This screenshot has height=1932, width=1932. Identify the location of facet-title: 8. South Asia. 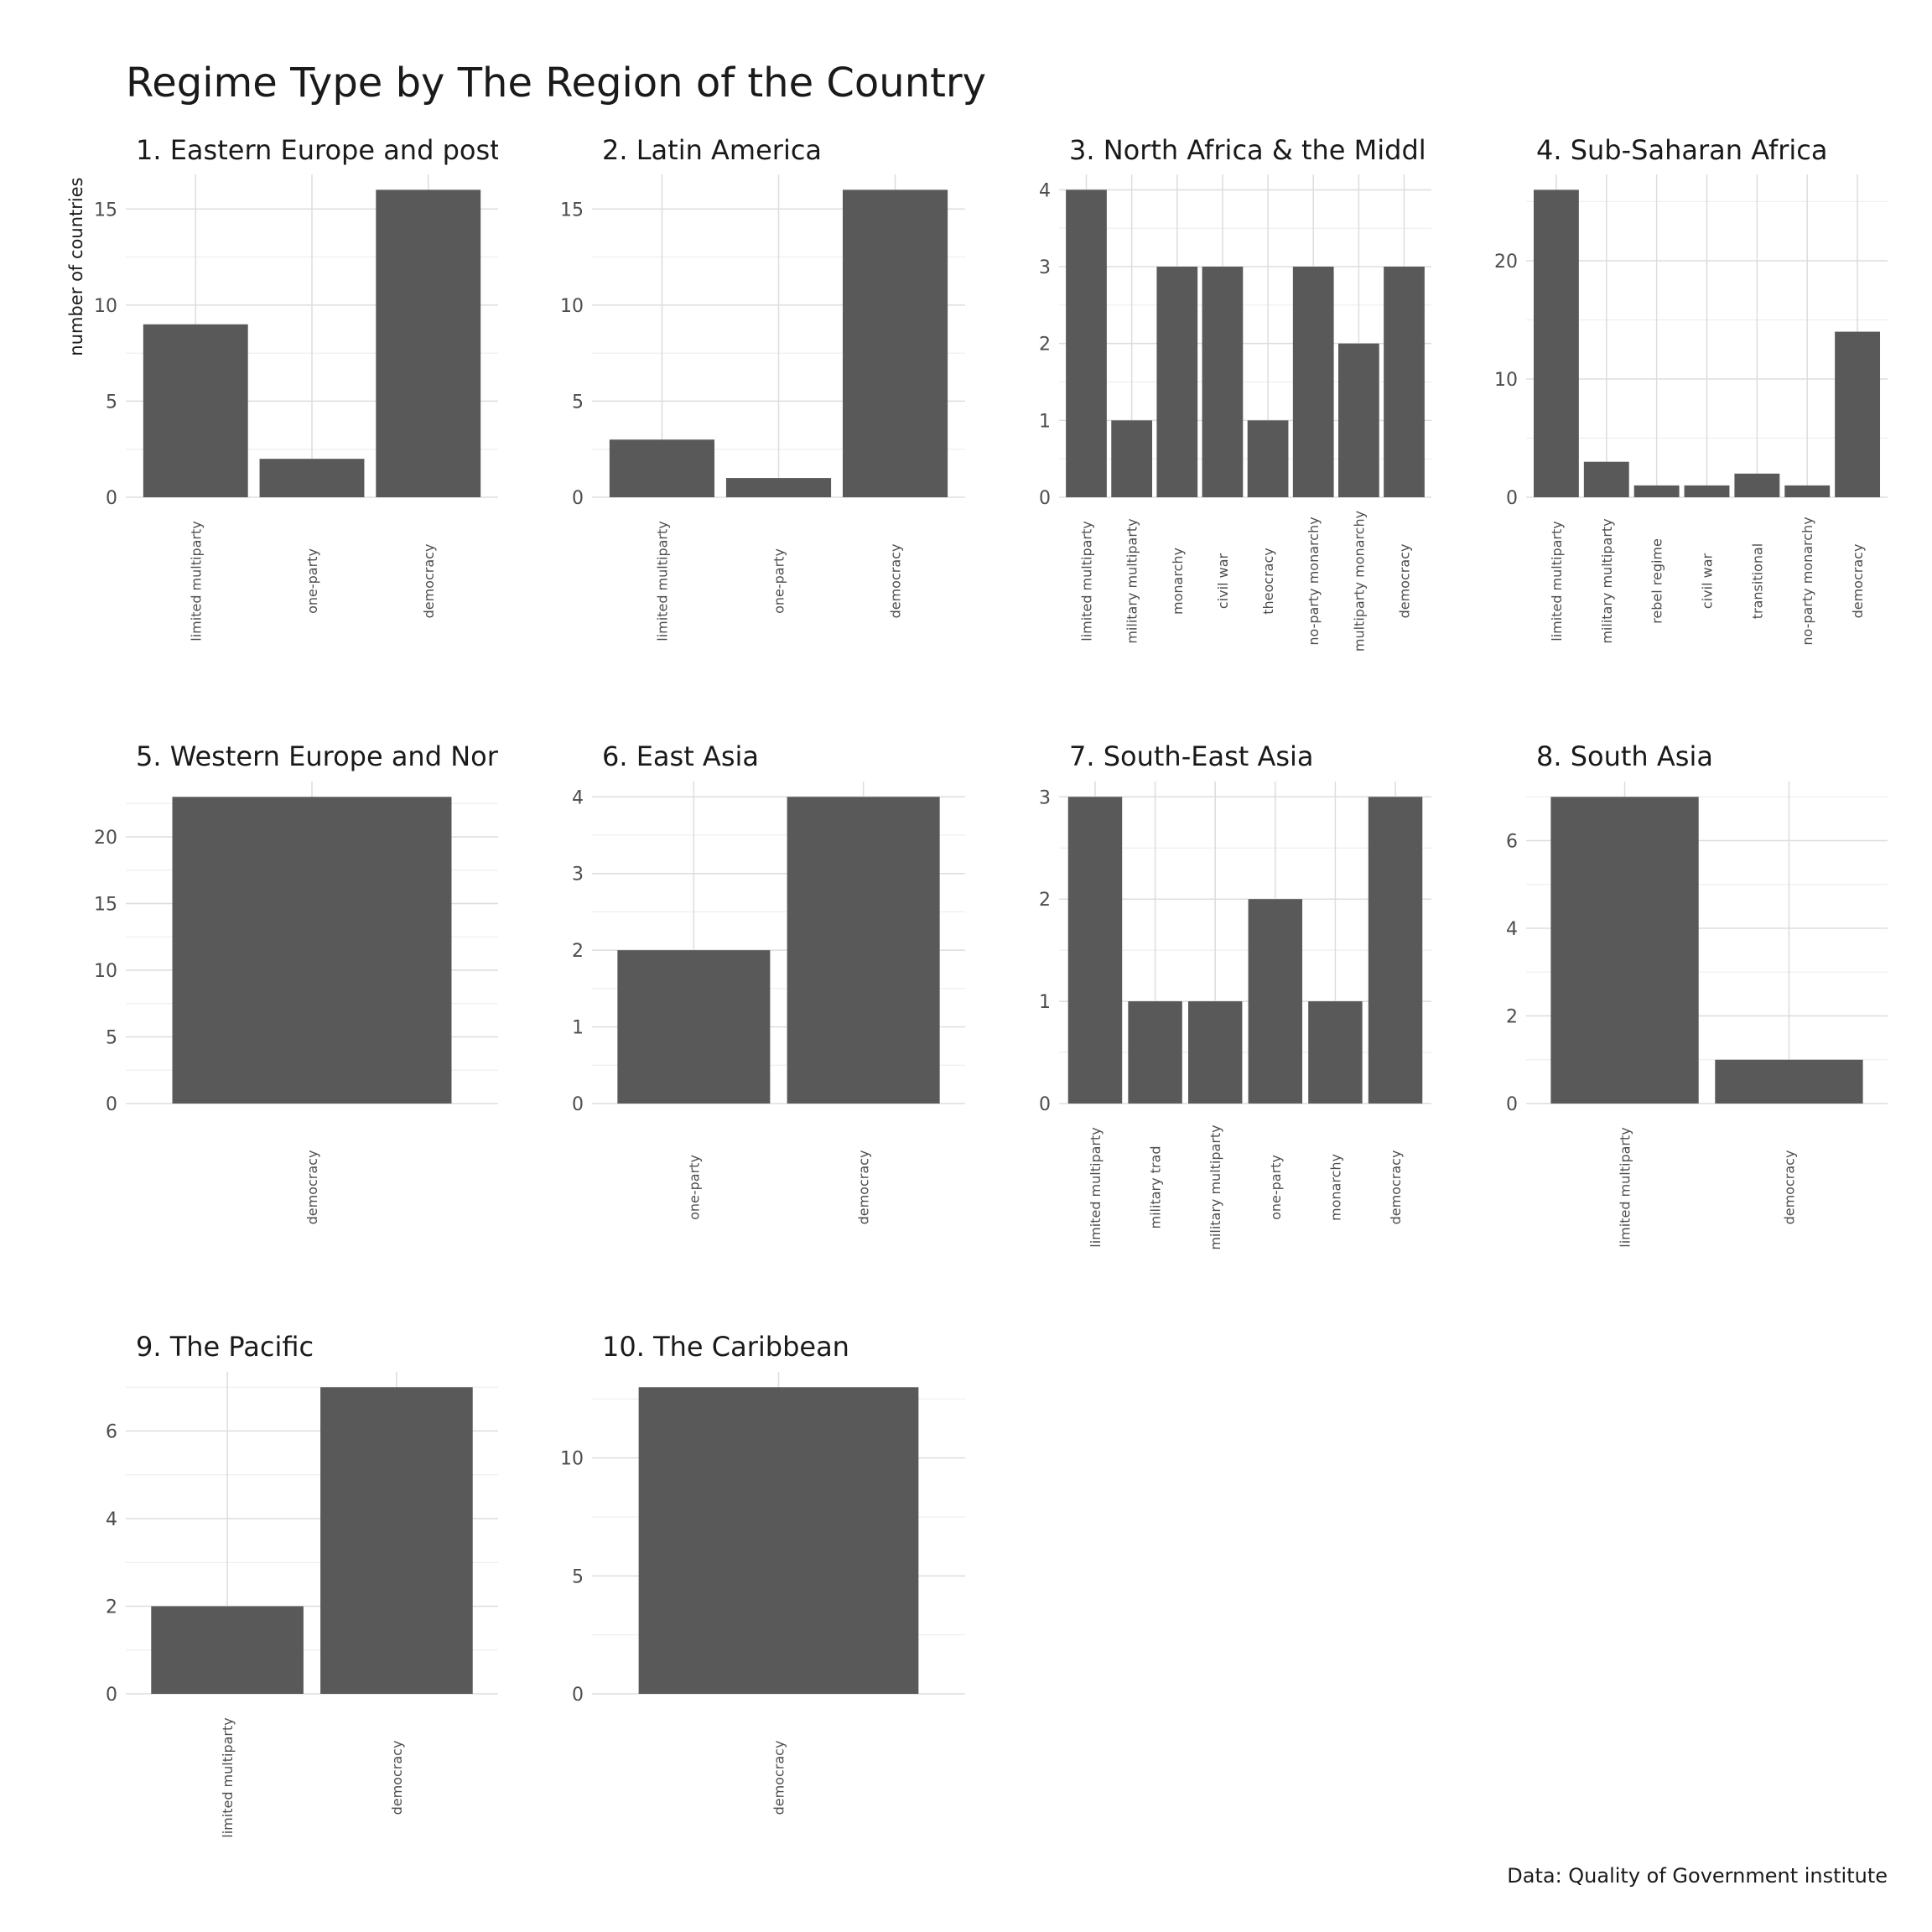
(1624, 756).